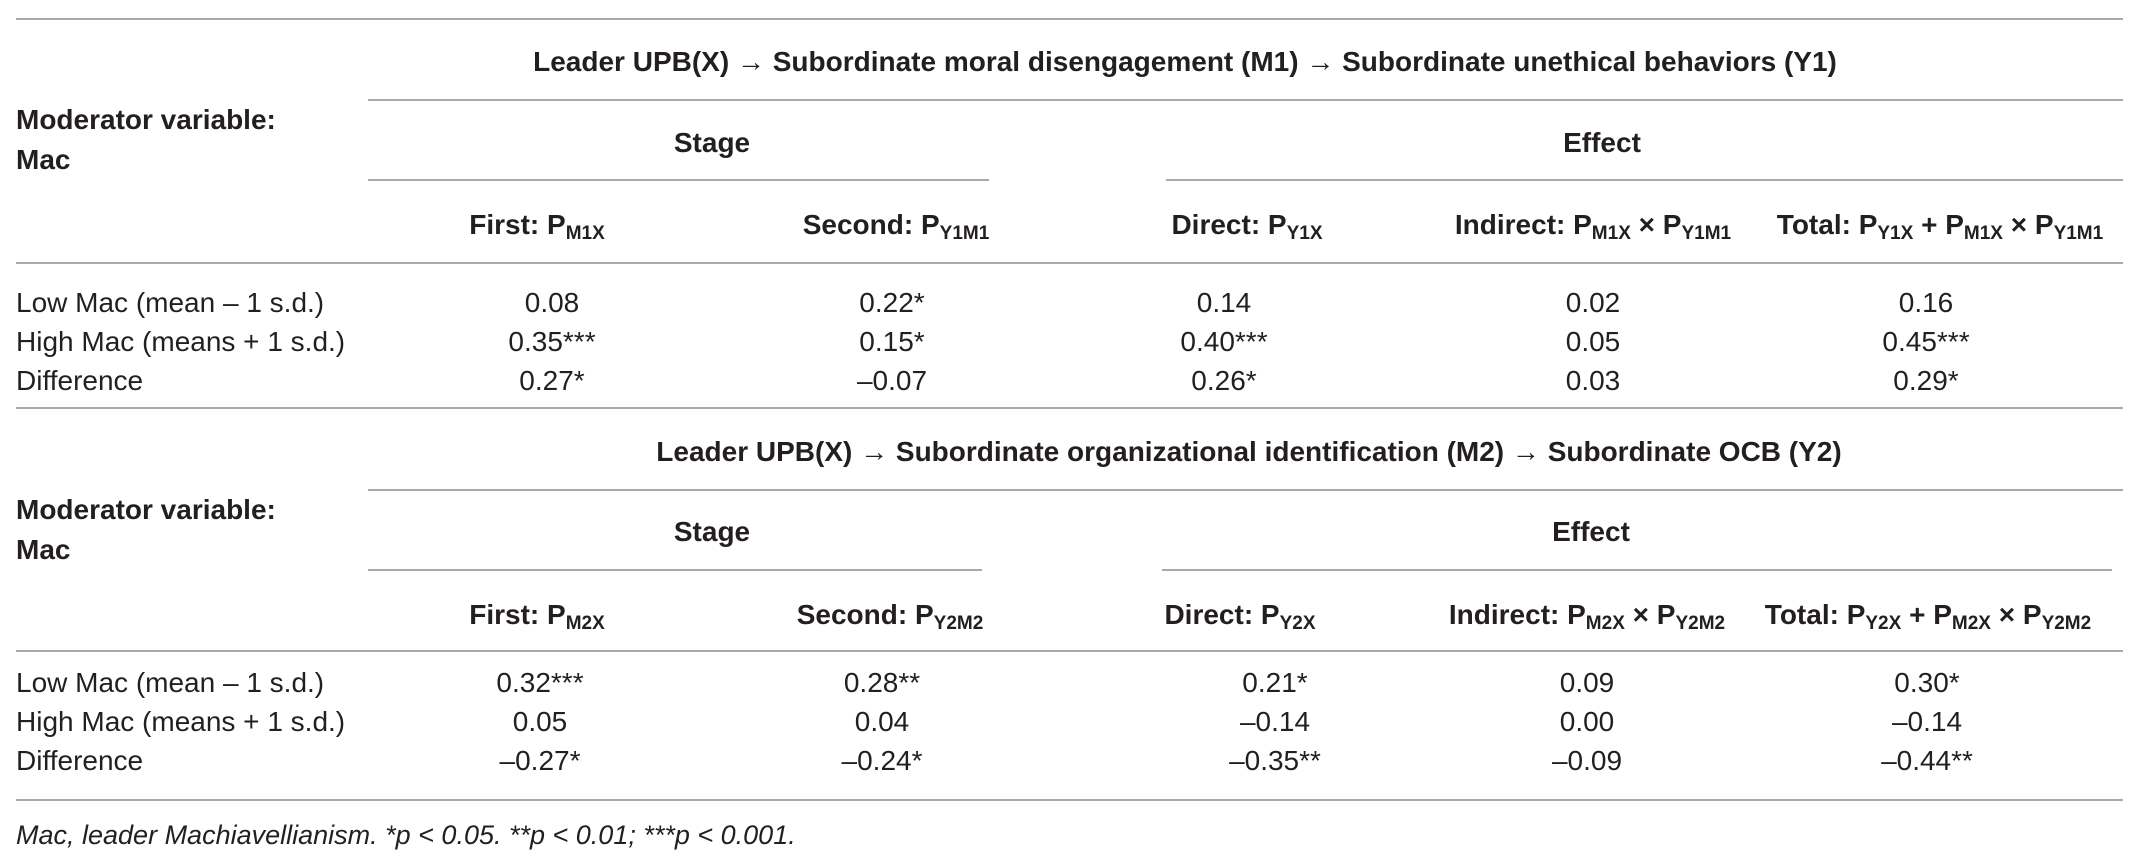  I want to click on table-cell: 0.30*, so click(1927, 682).